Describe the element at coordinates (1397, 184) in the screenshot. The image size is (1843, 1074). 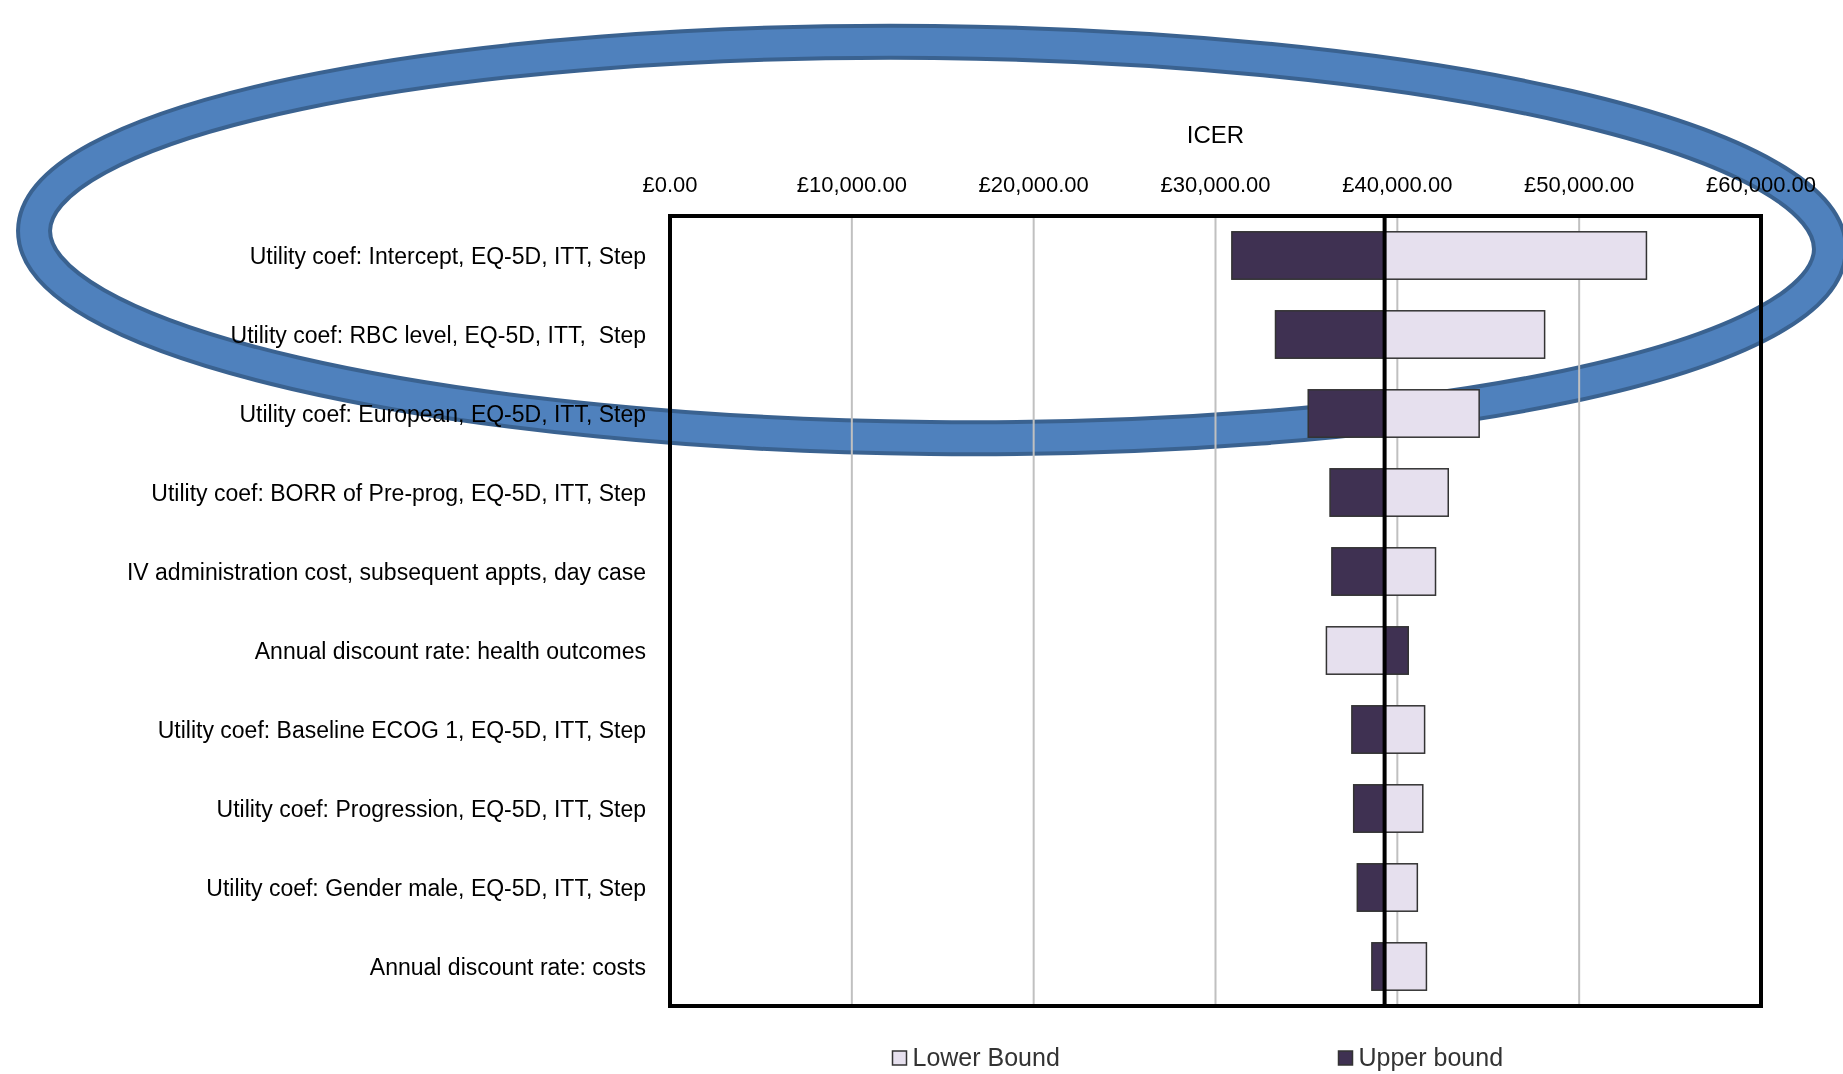
I see `x-tick-label: £40,000.00` at that location.